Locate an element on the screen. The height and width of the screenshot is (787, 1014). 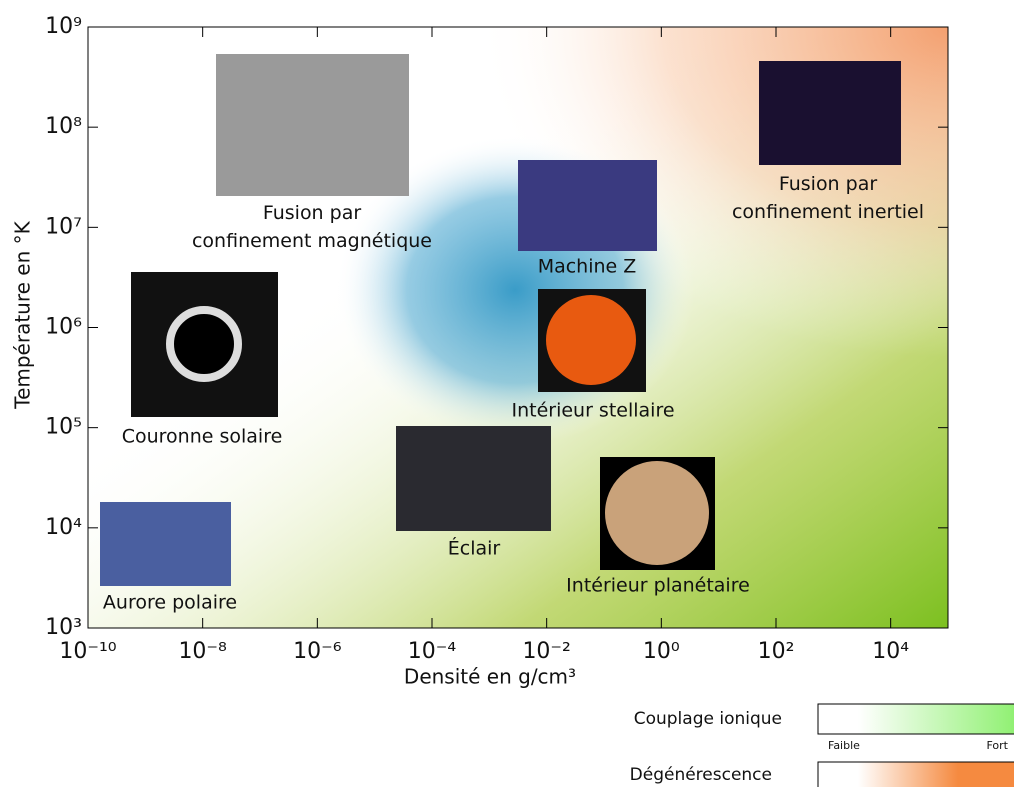
y-tick-label: 10⁶ is located at coordinates (63, 327).